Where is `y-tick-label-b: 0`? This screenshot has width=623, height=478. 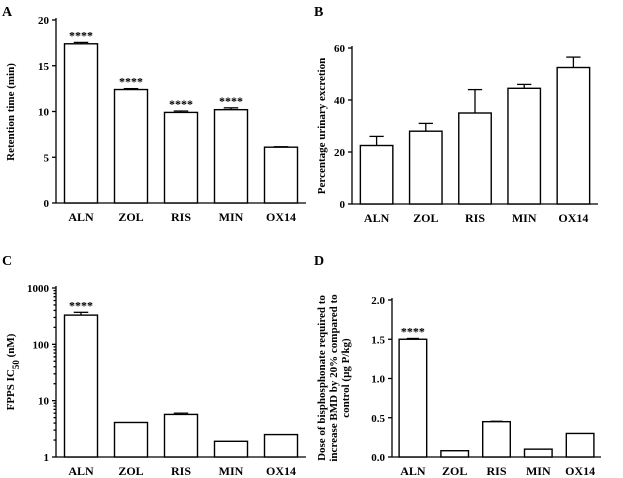
y-tick-label-b: 0 is located at coordinates (343, 205).